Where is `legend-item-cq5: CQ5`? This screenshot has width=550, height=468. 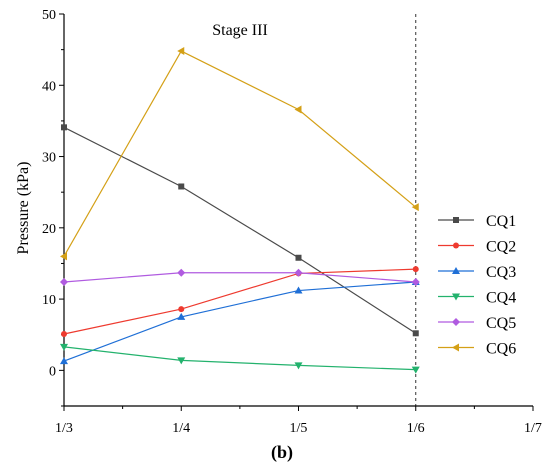
legend-item-cq5: CQ5 is located at coordinates (477, 323).